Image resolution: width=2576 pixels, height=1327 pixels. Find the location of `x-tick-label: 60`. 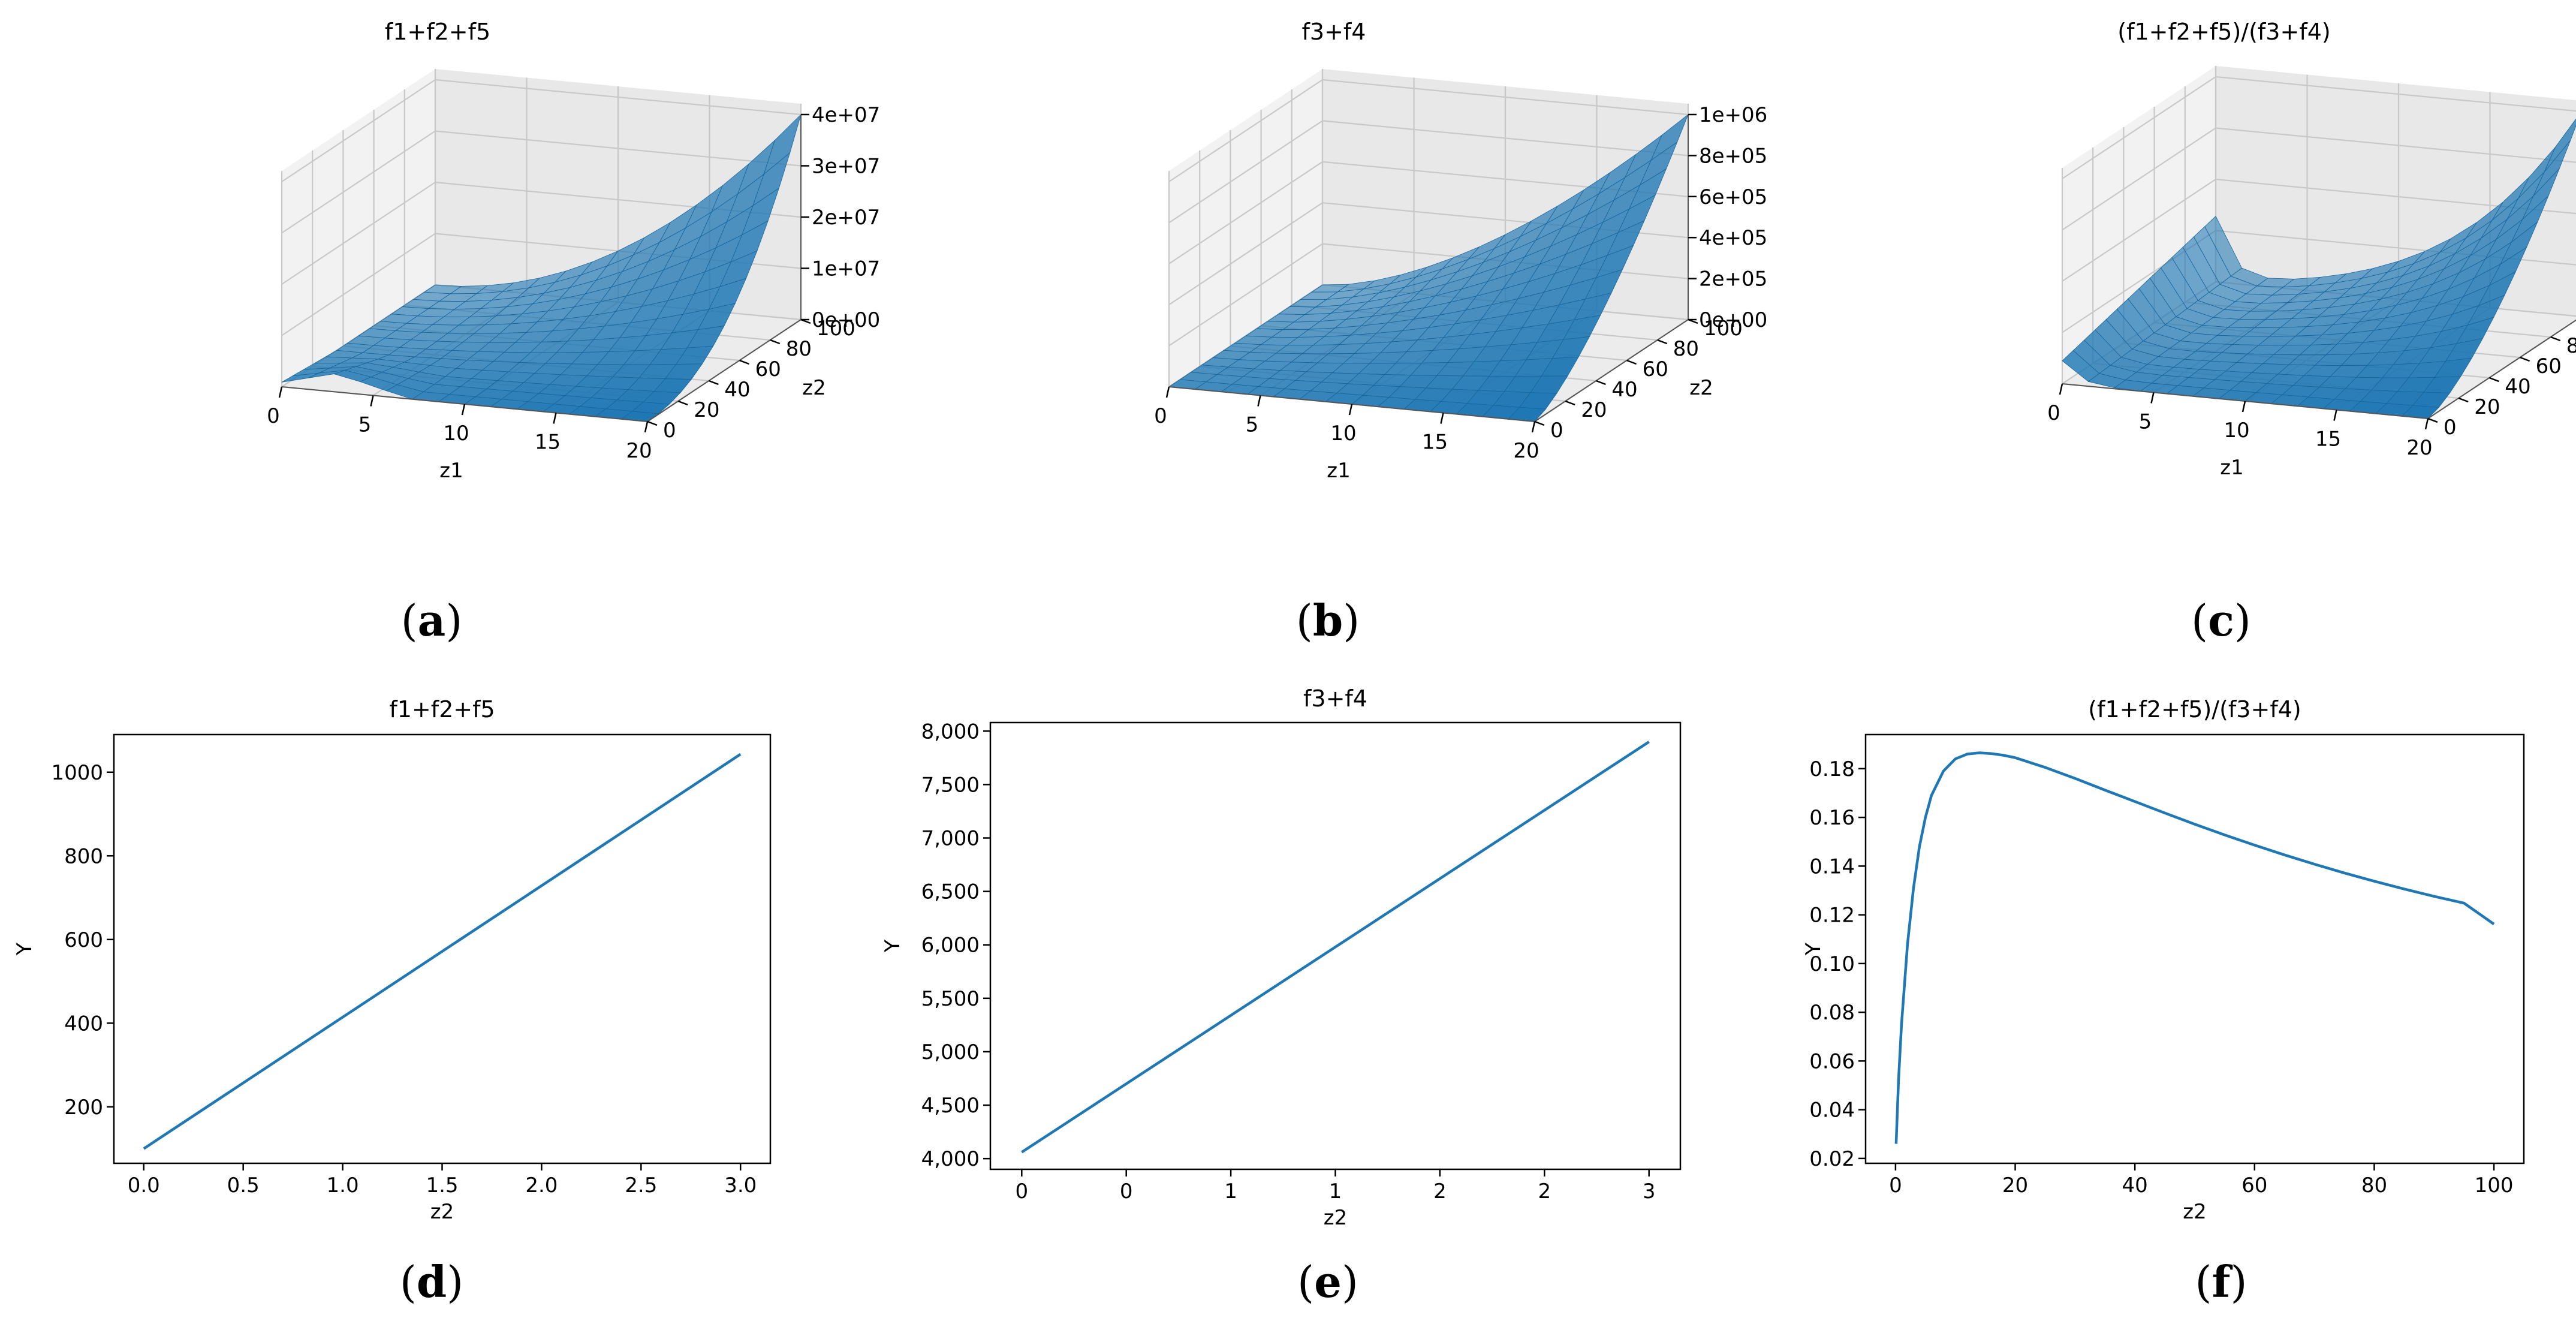

x-tick-label: 60 is located at coordinates (2254, 1185).